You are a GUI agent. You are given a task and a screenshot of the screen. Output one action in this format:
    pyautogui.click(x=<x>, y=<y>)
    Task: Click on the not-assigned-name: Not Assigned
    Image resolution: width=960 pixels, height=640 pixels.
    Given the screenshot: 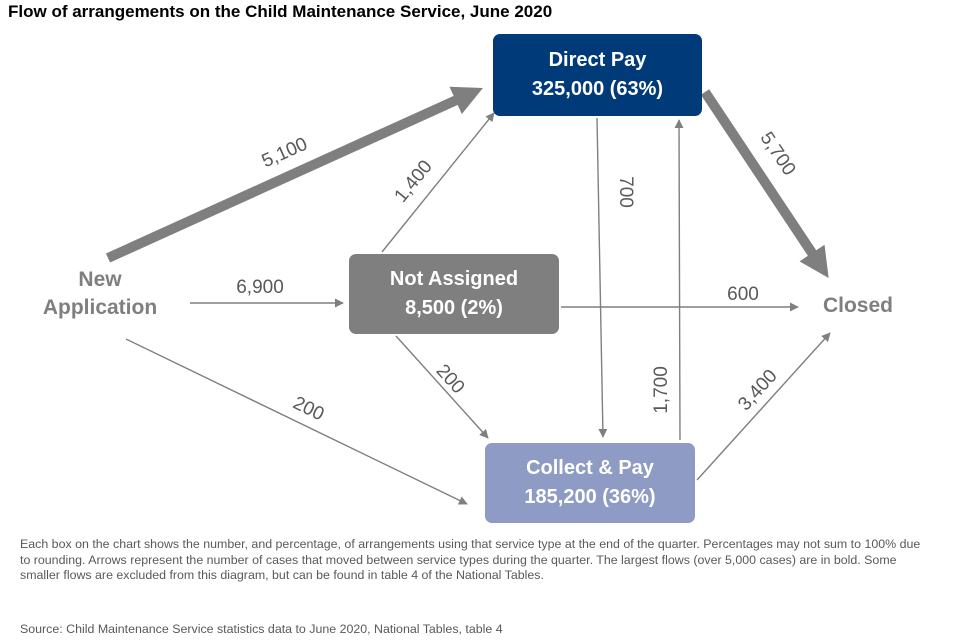 What is the action you would take?
    pyautogui.click(x=454, y=279)
    